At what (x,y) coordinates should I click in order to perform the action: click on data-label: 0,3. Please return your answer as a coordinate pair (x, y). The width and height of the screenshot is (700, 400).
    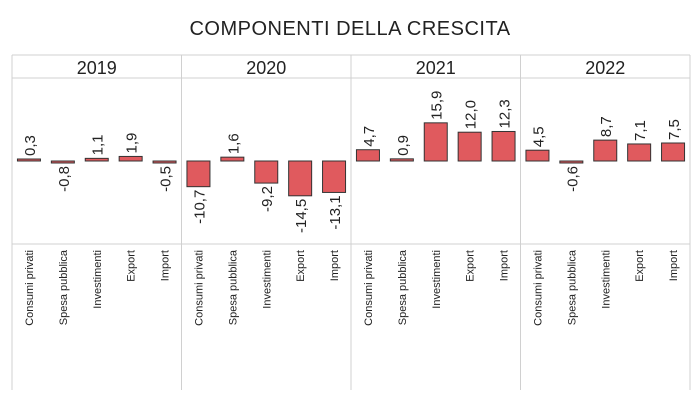
    Looking at the image, I should click on (30, 145).